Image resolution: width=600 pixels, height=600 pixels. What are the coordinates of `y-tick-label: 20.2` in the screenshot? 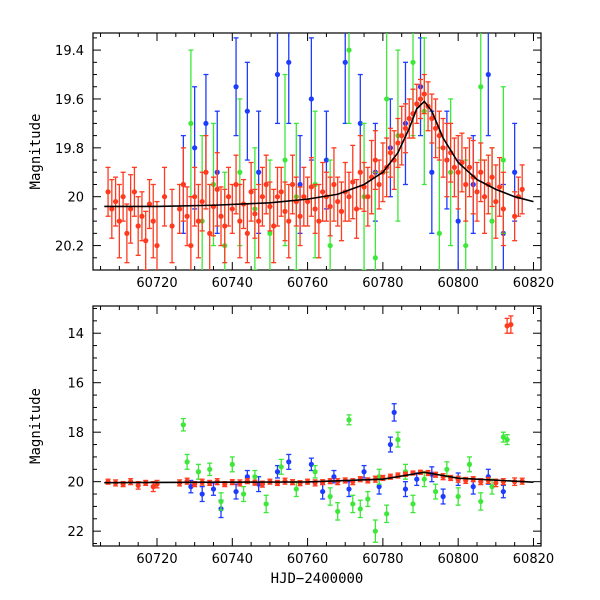 It's located at (69, 247).